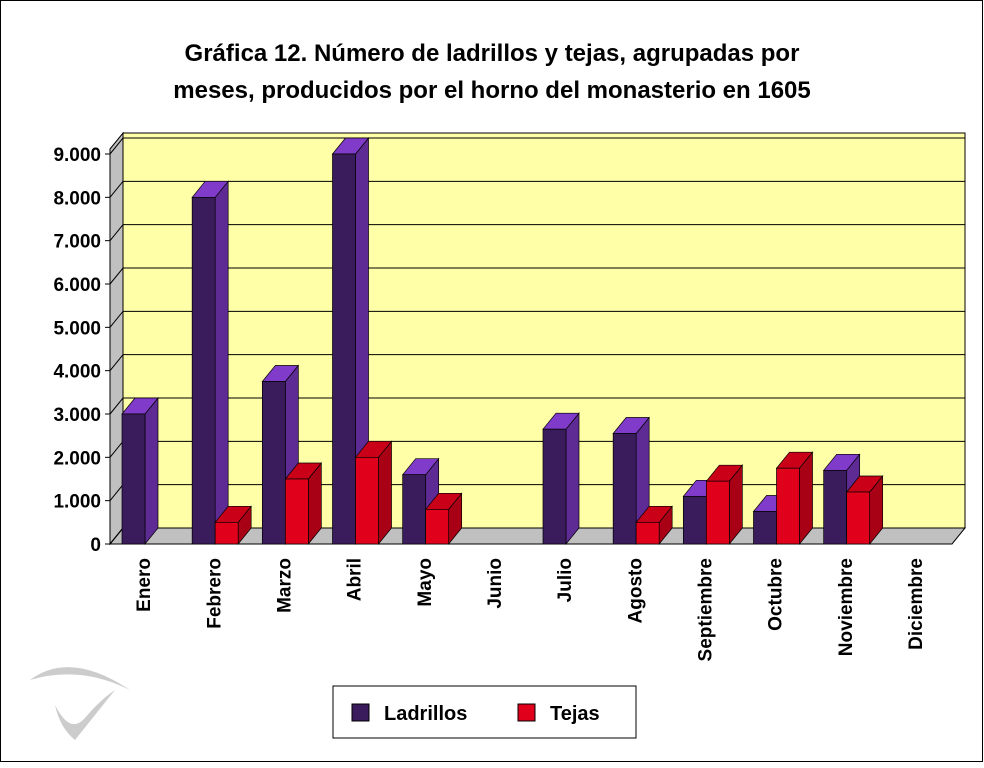 The width and height of the screenshot is (984, 768). Describe the element at coordinates (77, 372) in the screenshot. I see `y-tick-label: 4.000` at that location.